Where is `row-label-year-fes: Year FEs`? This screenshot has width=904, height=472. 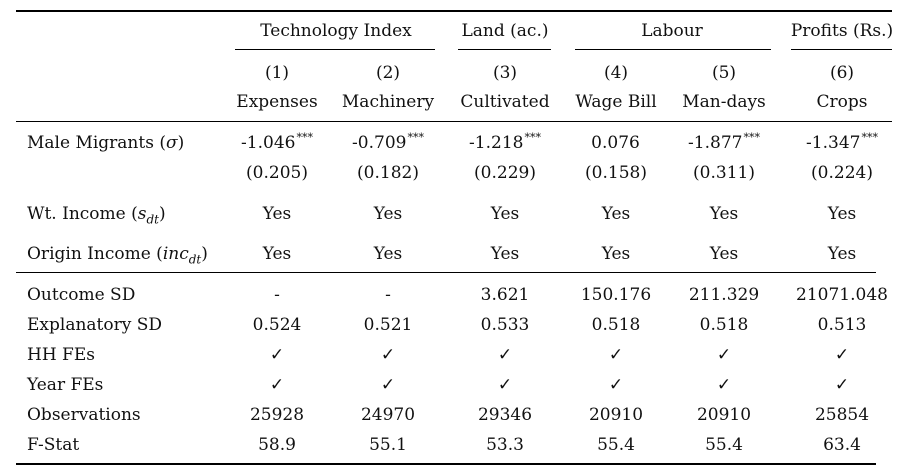
row-label-year-fes: Year FEs is located at coordinates (65, 385).